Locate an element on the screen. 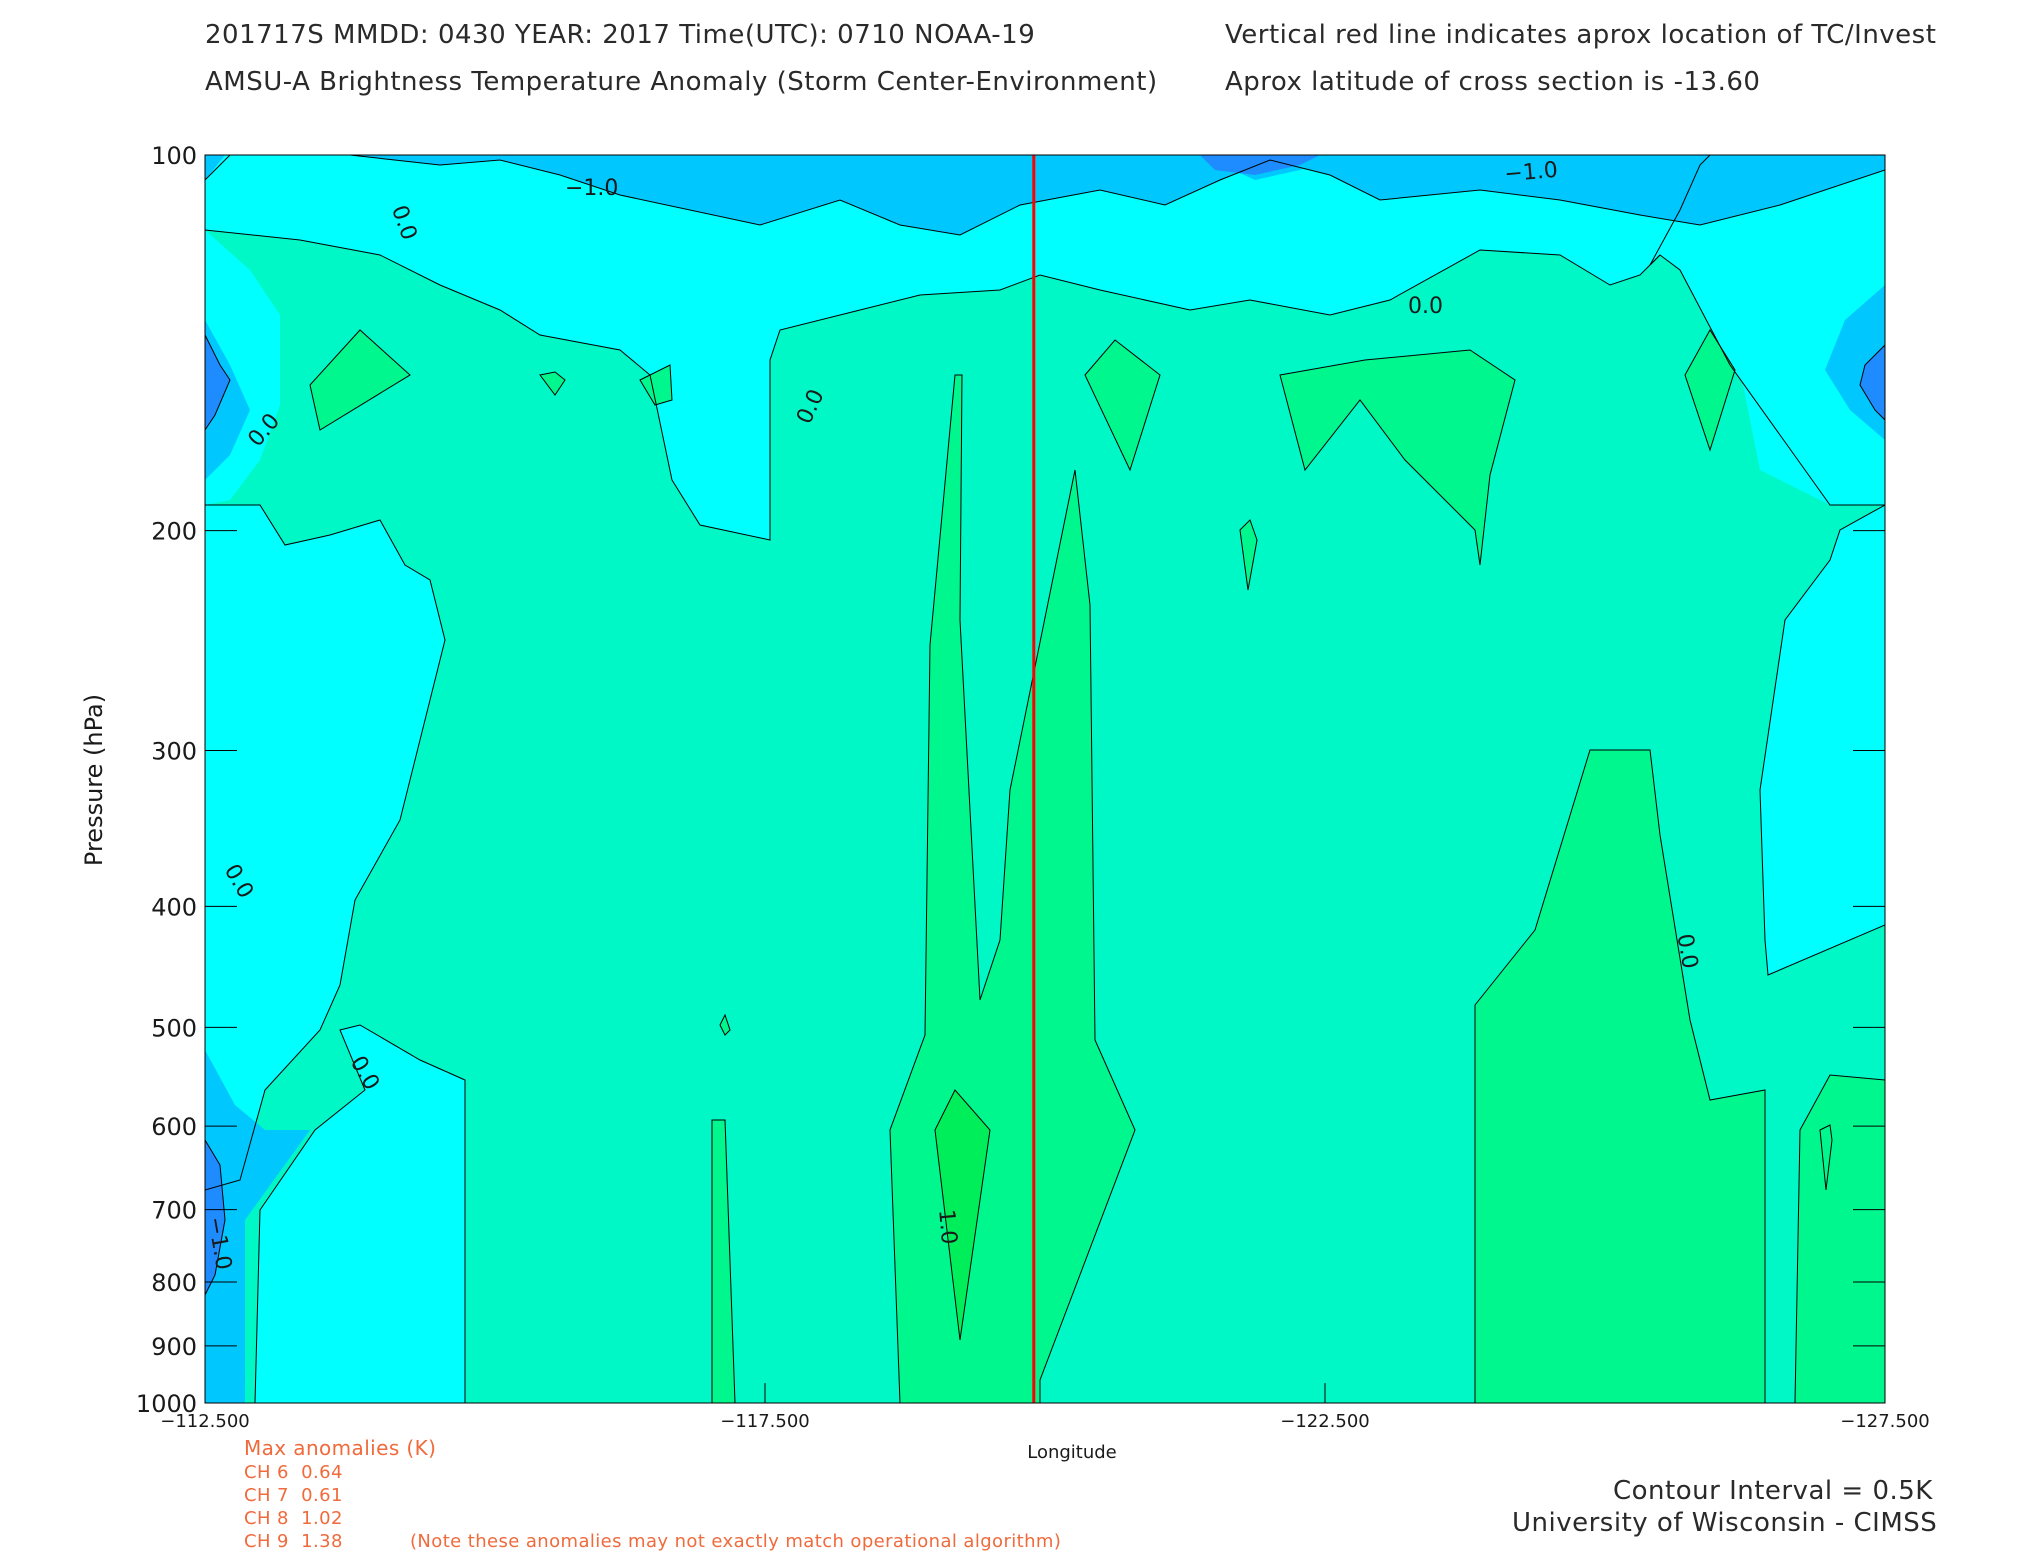  contour-line-upper-center-blob-b is located at coordinates (656, 385).